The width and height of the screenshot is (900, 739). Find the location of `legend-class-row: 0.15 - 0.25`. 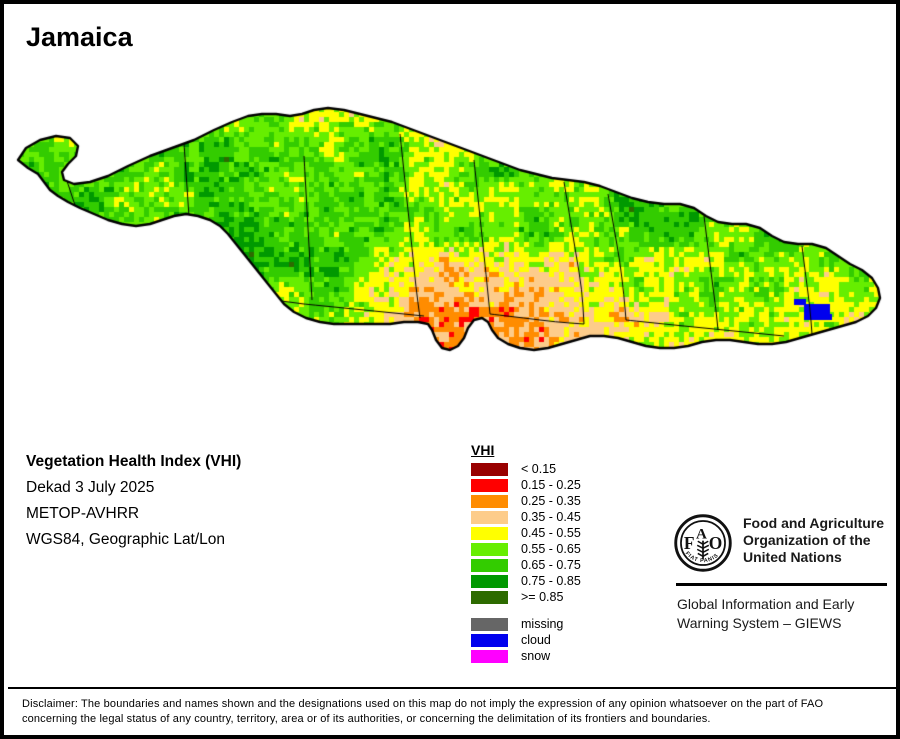

legend-class-row: 0.15 - 0.25 is located at coordinates (561, 485).